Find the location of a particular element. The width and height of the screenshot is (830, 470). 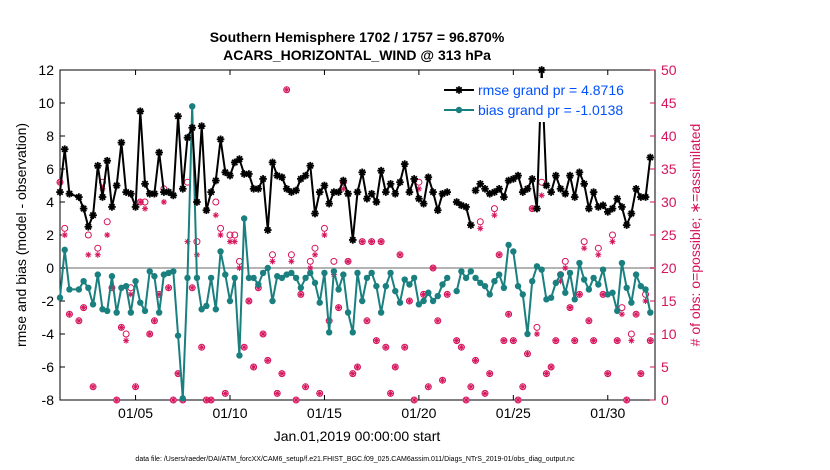

y-right-tick-label: 20 is located at coordinates (669, 268).